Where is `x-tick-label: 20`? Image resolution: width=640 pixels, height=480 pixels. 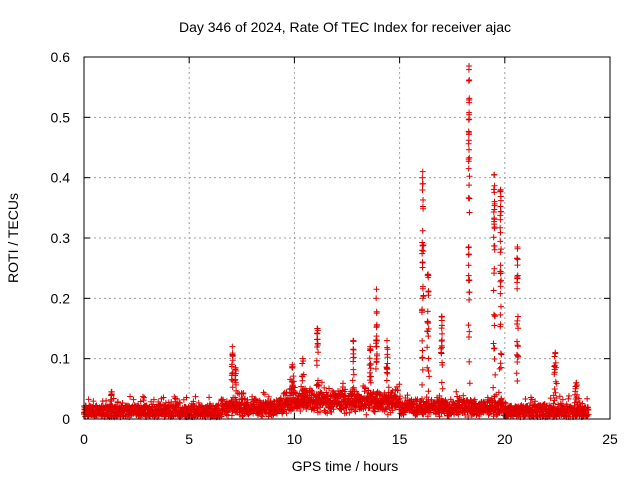 x-tick-label: 20 is located at coordinates (505, 439).